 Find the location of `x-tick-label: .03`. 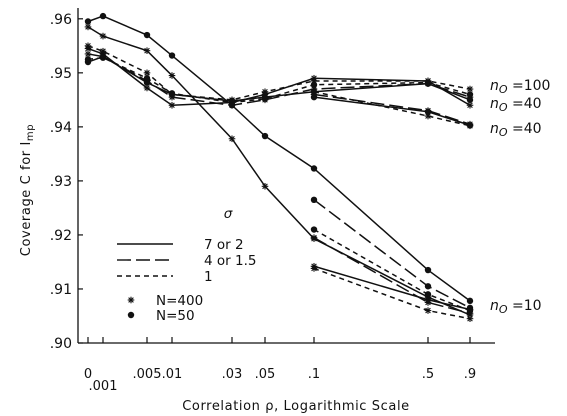

x-tick-label: .03 is located at coordinates (232, 374).